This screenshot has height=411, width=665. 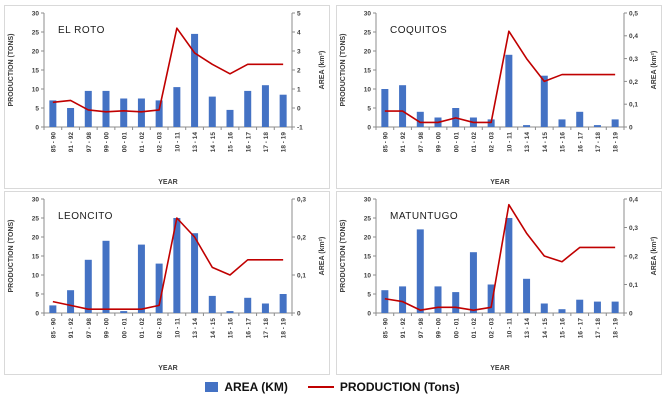 I want to click on svg-text: COQUITOS, so click(x=418, y=30).